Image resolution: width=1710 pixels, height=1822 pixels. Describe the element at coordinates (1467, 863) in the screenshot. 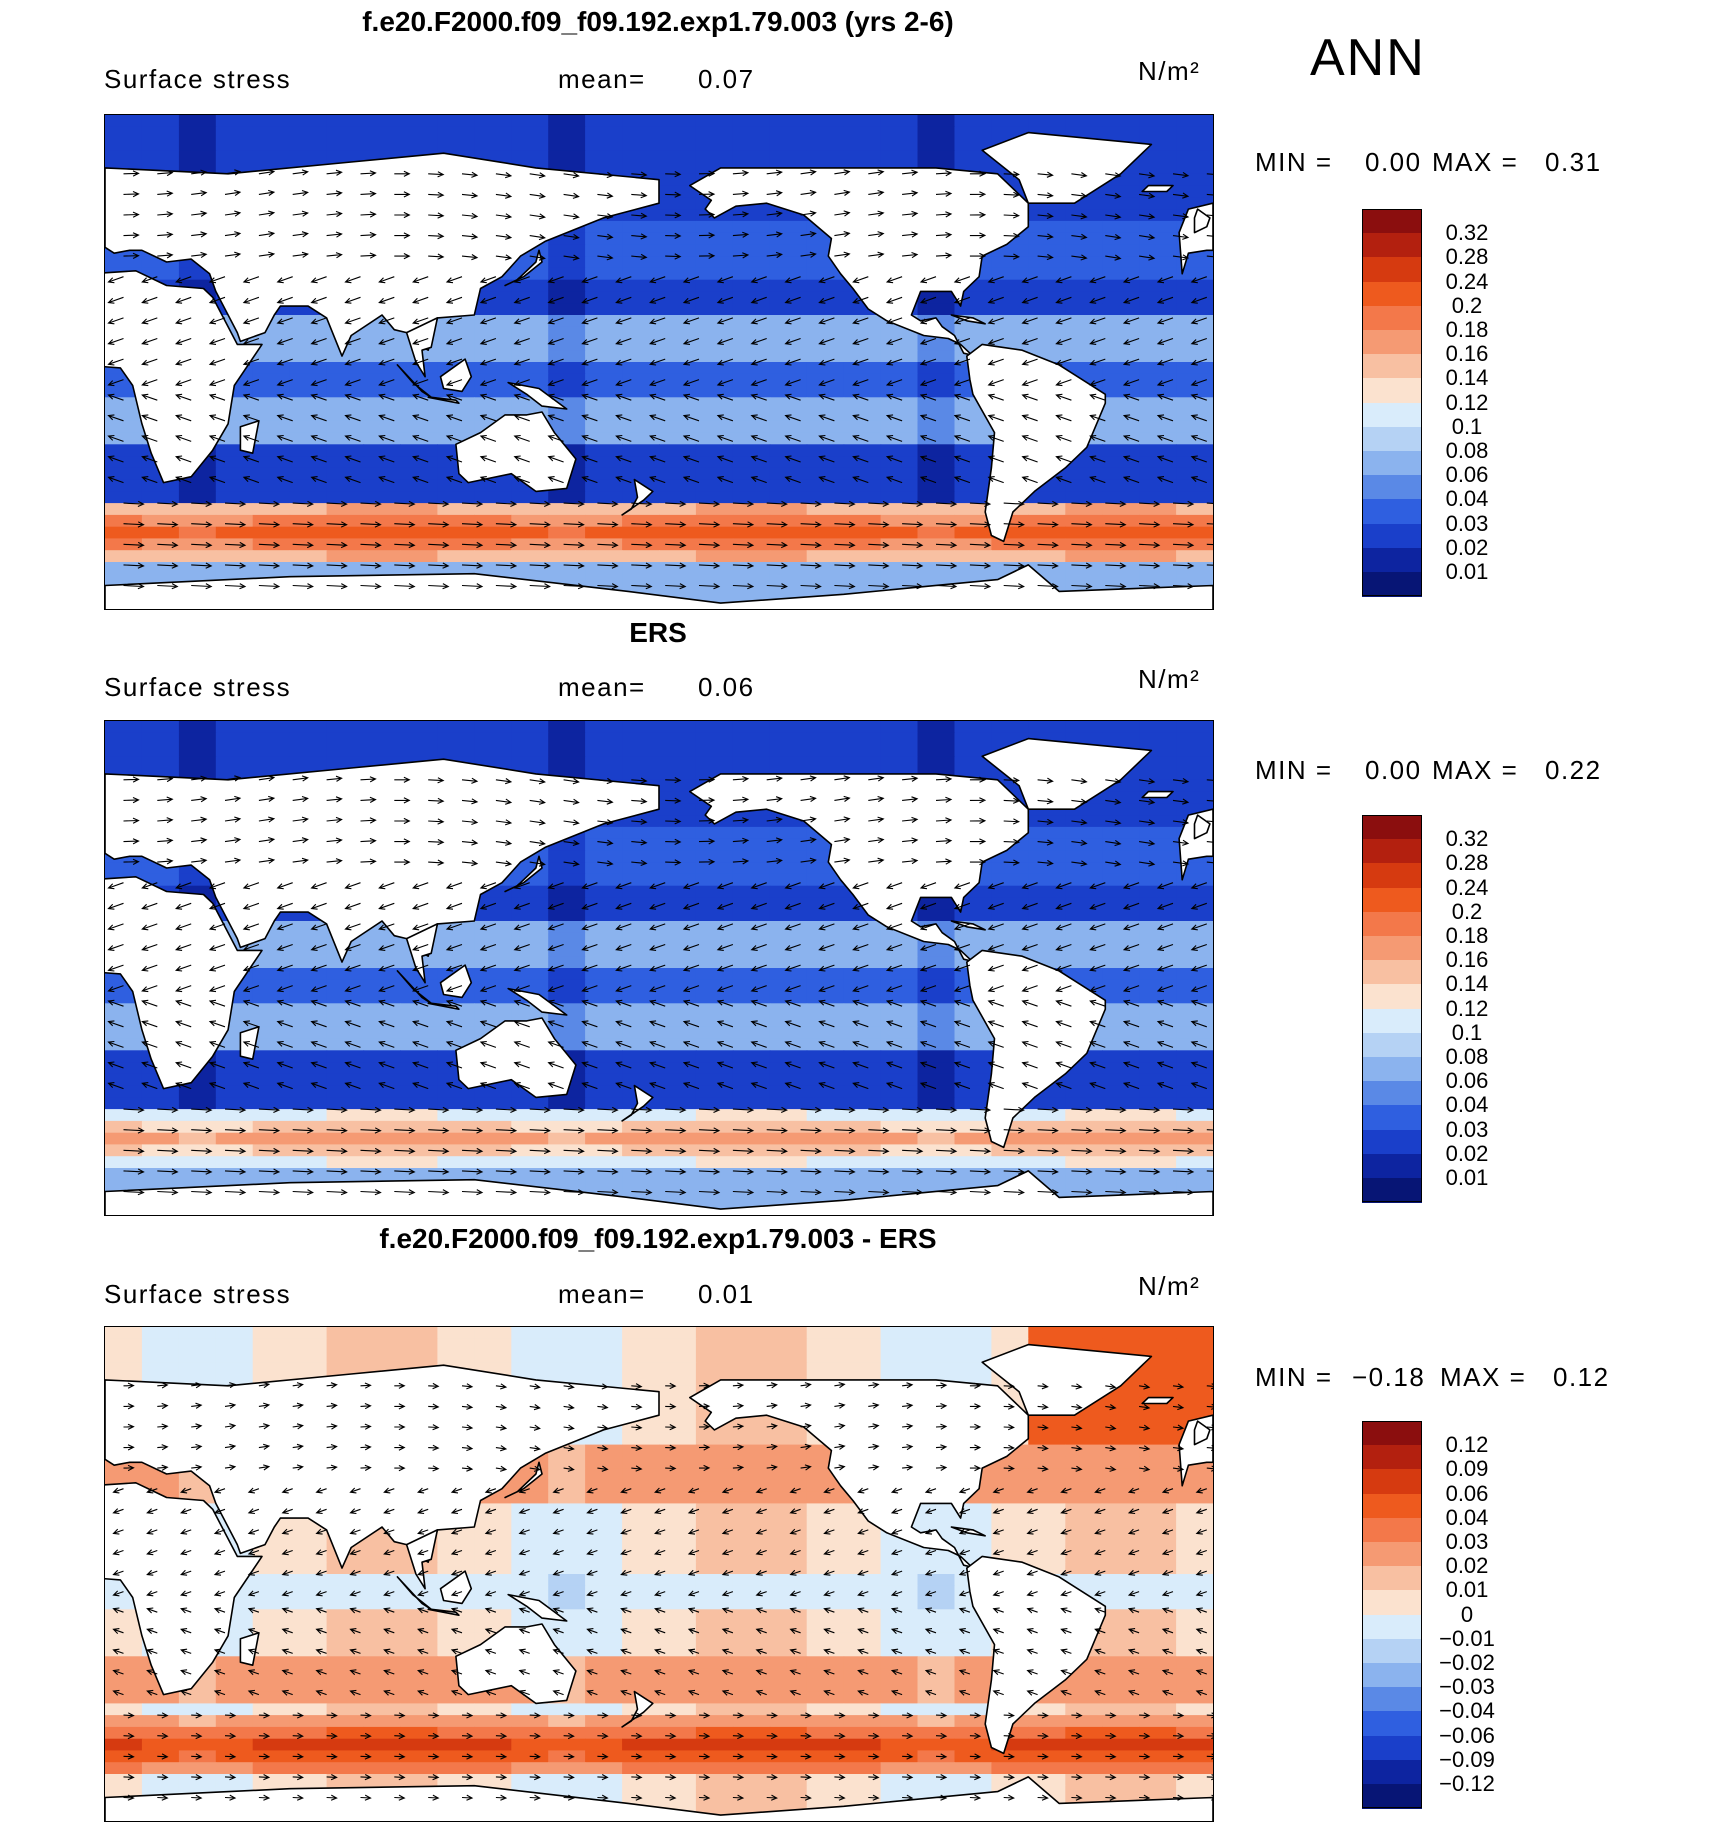

I see `colorbar-label: 0.28` at that location.